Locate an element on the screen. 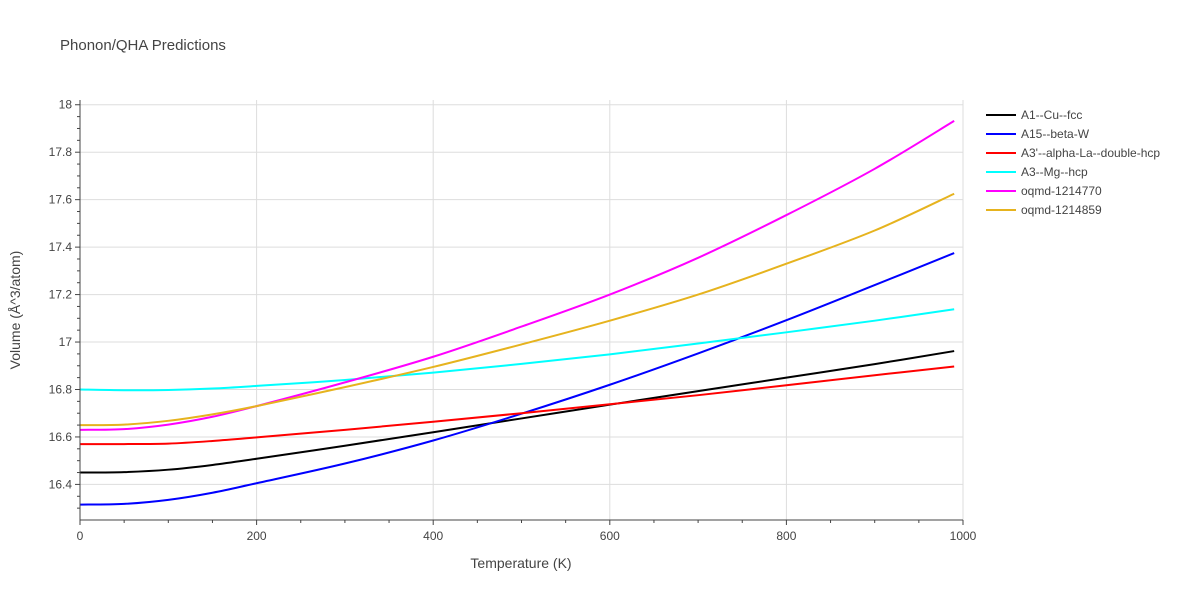  y-tick-label: 17.2 is located at coordinates (61, 295).